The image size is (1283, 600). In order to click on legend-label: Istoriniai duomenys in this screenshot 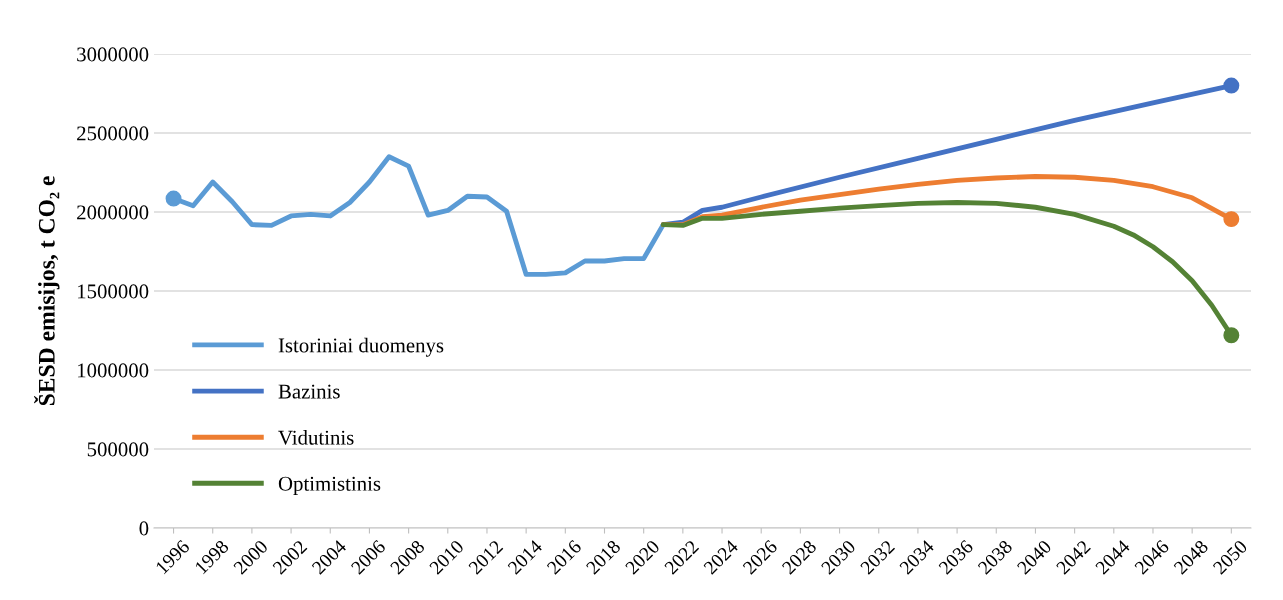, I will do `click(361, 347)`.